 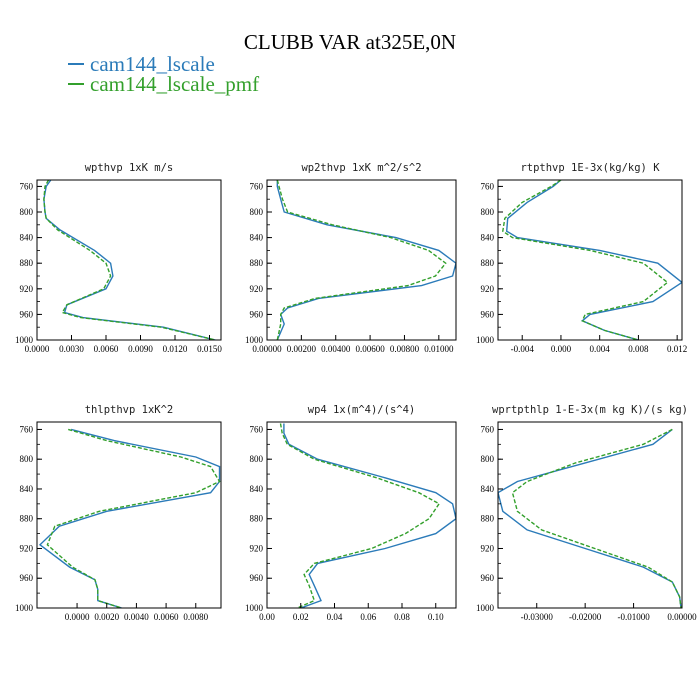 What do you see at coordinates (336, 349) in the screenshot?
I see `x-tick-label: 0.00400` at bounding box center [336, 349].